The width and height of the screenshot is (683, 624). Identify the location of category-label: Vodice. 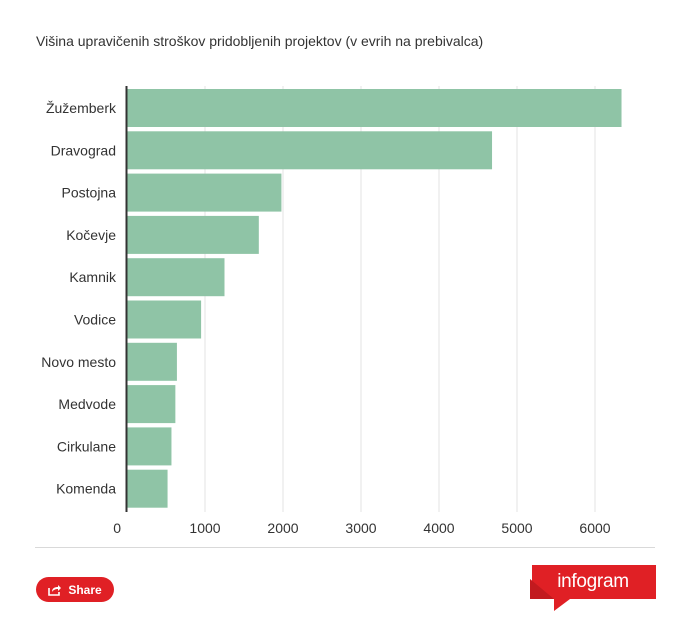
(95, 320).